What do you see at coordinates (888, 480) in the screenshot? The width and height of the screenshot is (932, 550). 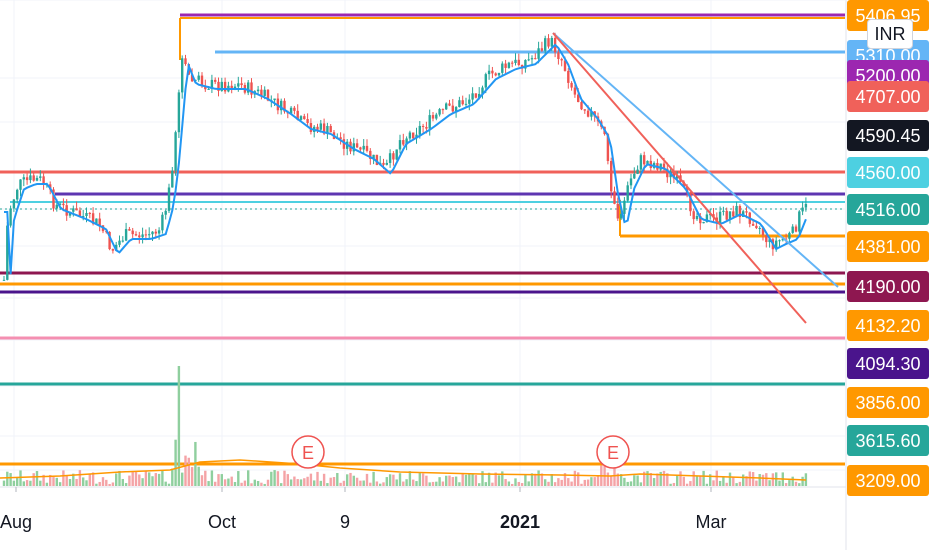 I see `price-label: 3209.00` at bounding box center [888, 480].